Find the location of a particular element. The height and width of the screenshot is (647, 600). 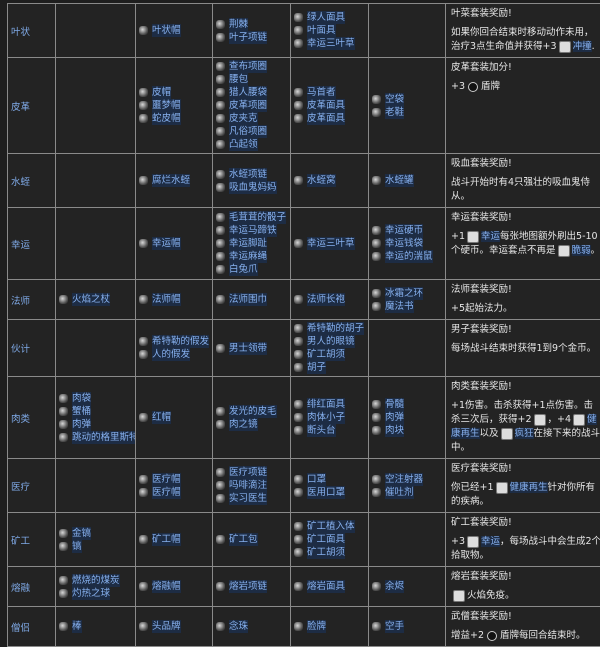

item-link: 腐烂水蛭 is located at coordinates (174, 180).